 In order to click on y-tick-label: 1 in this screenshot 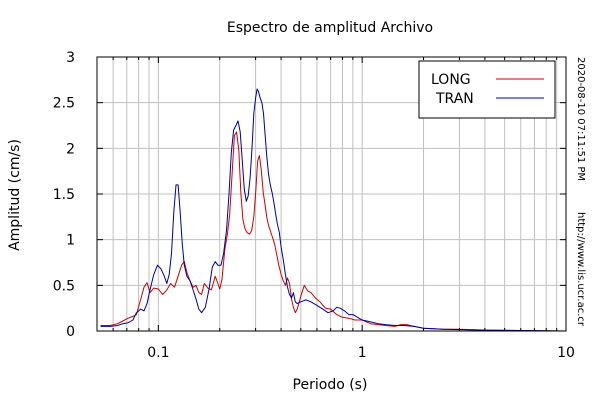, I will do `click(70, 241)`.